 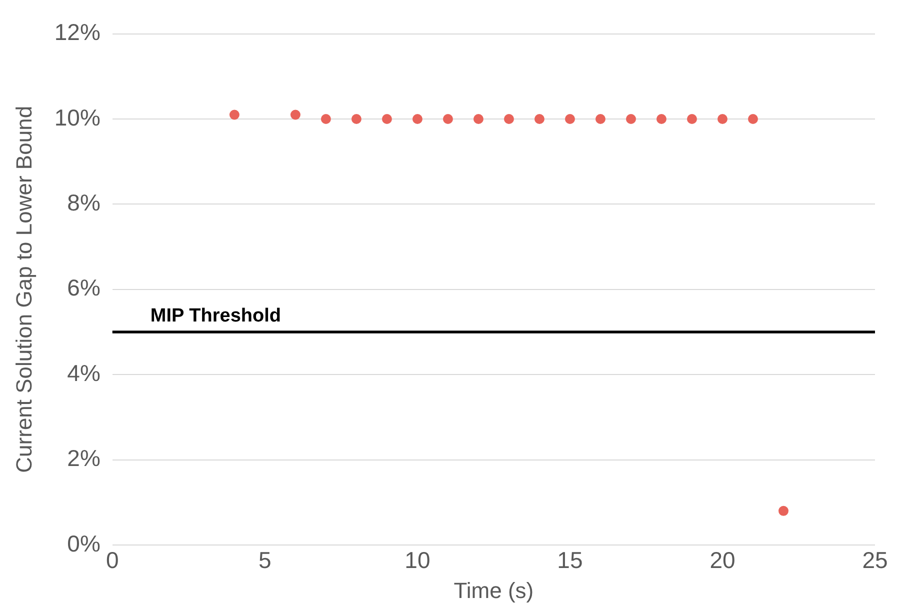 I want to click on y-tick-label: 10%, so click(x=77, y=117).